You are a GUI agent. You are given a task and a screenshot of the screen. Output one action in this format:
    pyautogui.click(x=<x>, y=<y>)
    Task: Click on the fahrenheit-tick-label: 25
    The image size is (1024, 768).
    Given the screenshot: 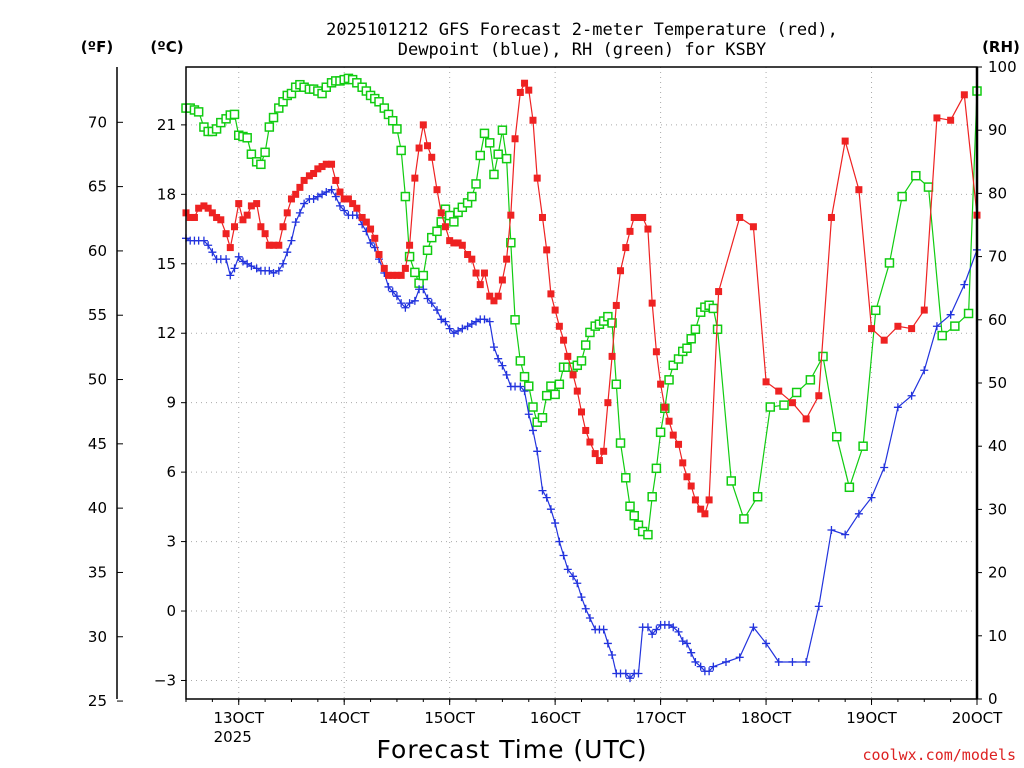 What is the action you would take?
    pyautogui.click(x=97, y=701)
    